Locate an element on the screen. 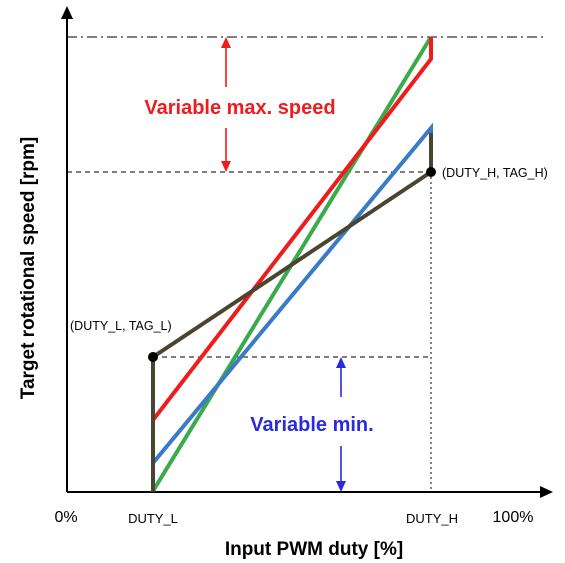 This screenshot has height=563, width=565. x-axis-arrow is located at coordinates (546, 492).